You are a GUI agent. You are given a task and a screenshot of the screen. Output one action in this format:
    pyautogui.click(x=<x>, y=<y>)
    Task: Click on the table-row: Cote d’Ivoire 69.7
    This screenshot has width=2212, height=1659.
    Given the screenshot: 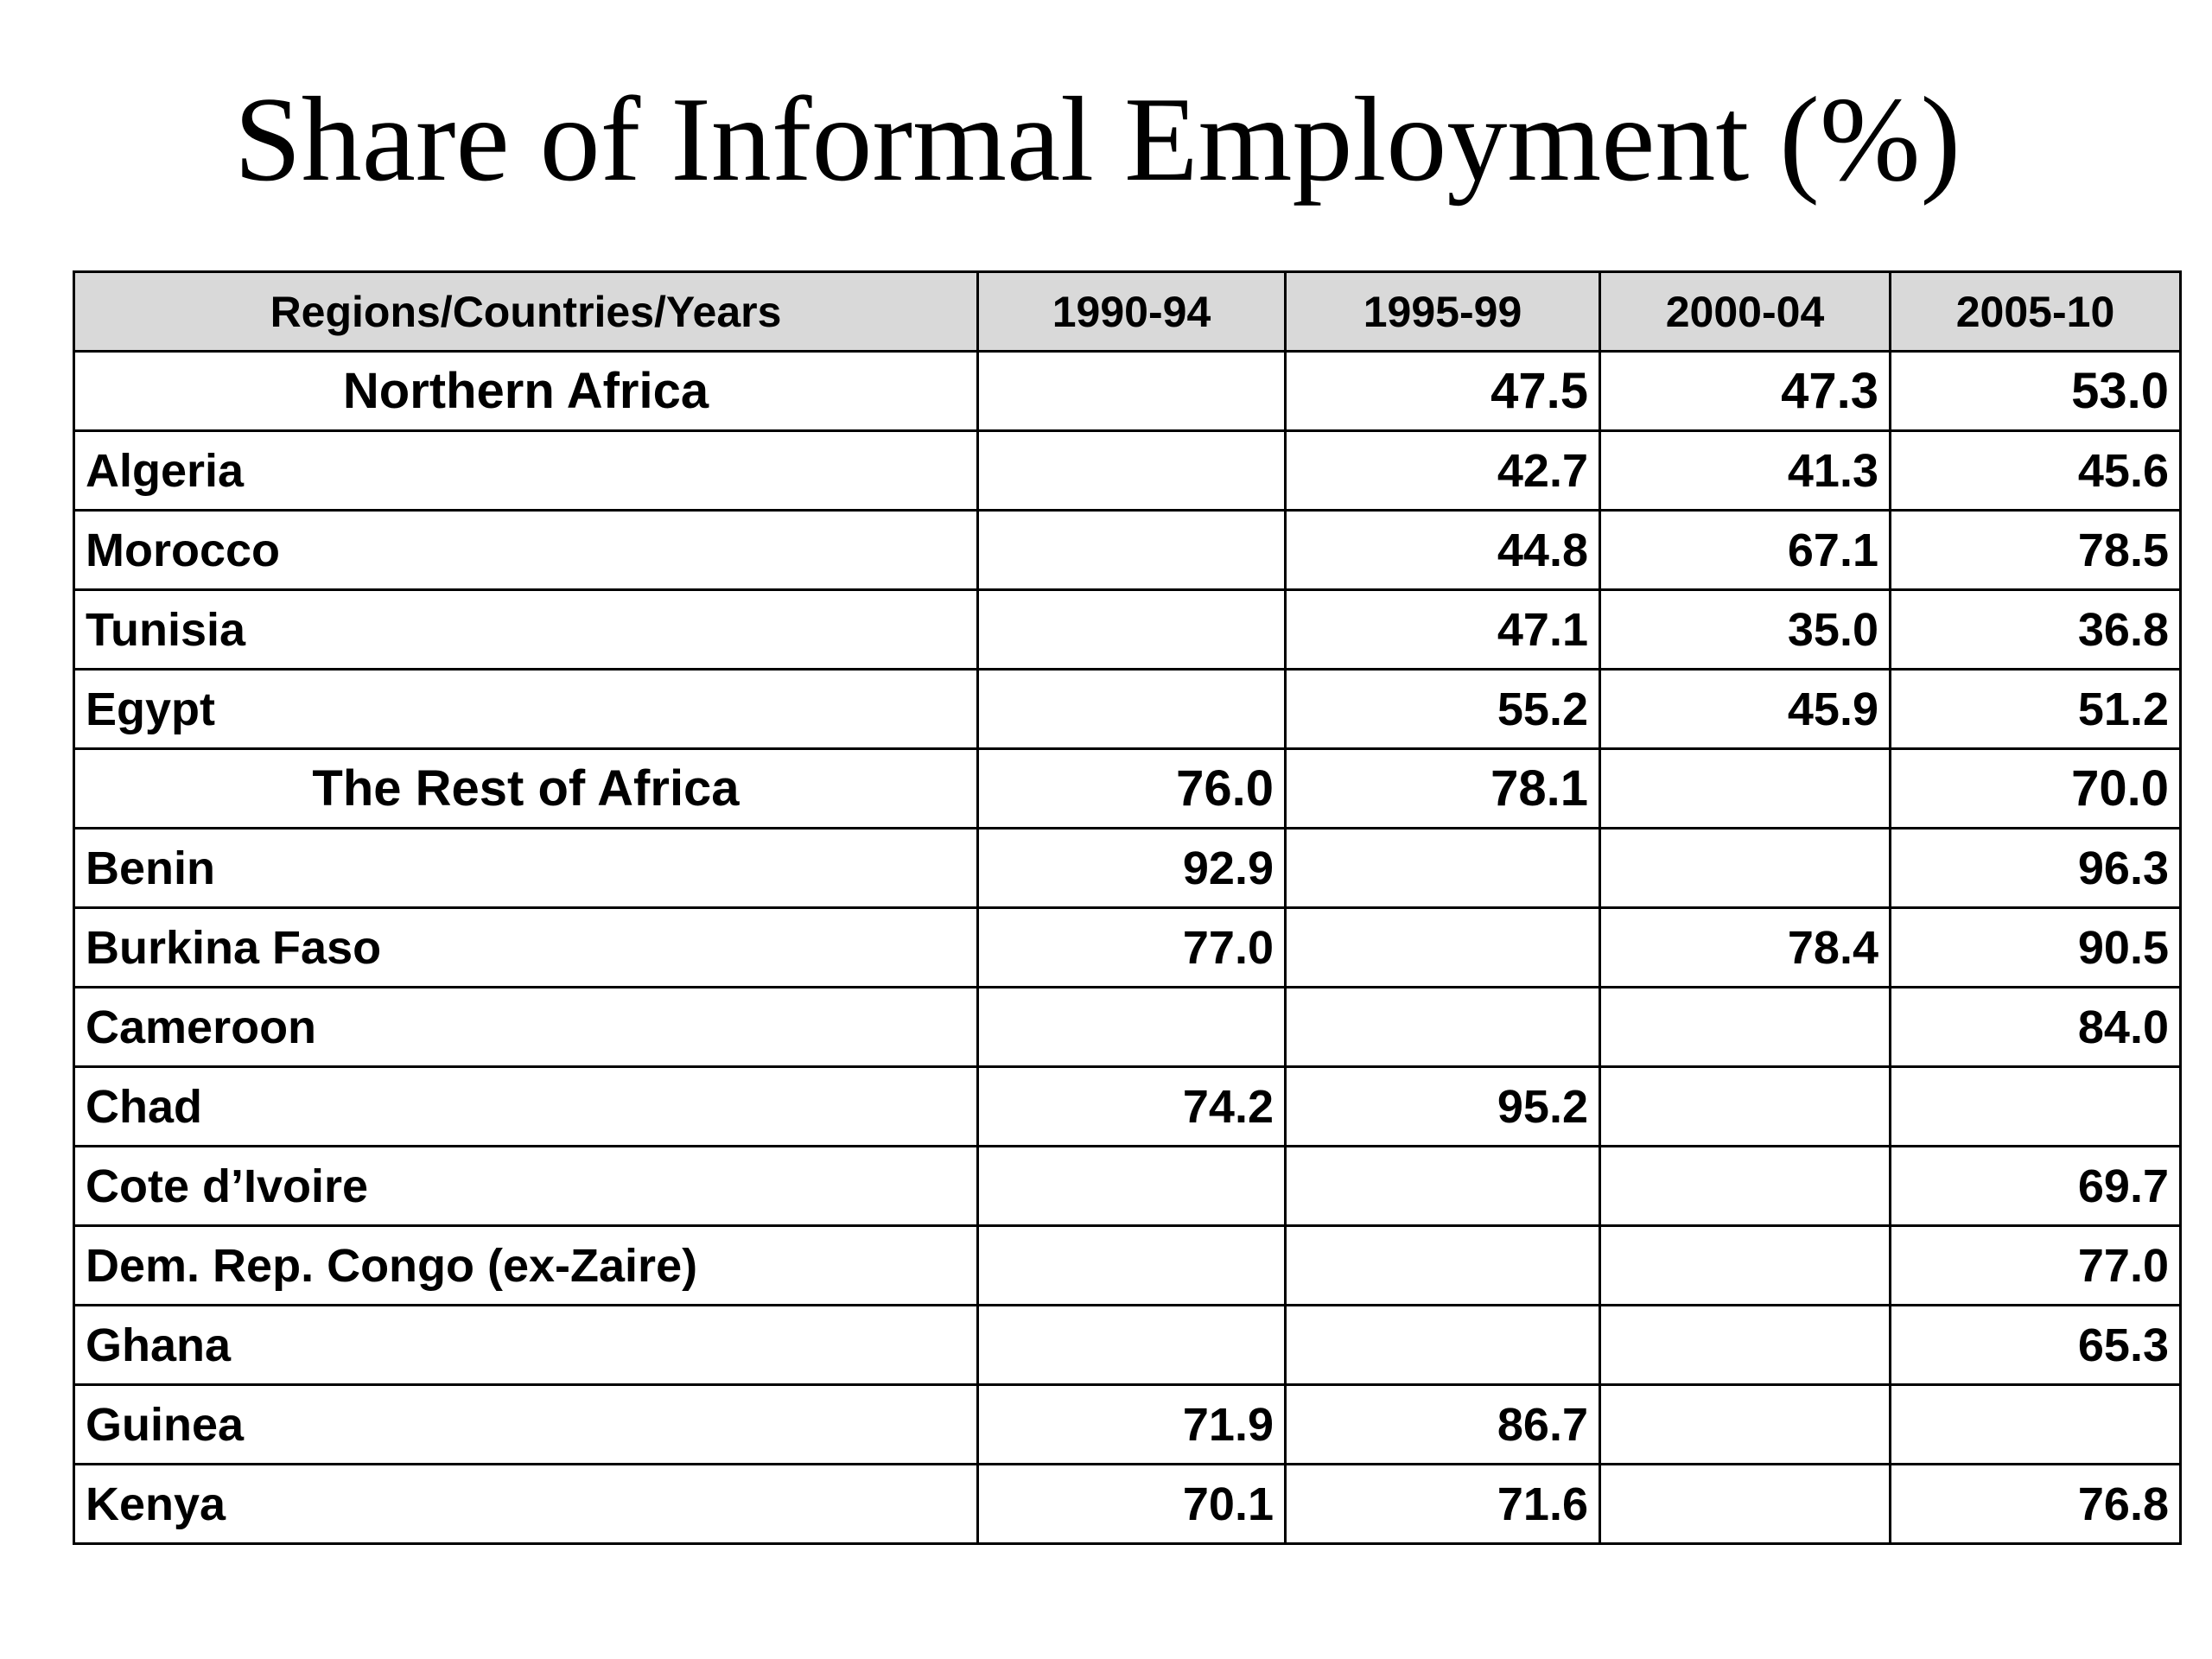 What is the action you would take?
    pyautogui.click(x=1127, y=1186)
    